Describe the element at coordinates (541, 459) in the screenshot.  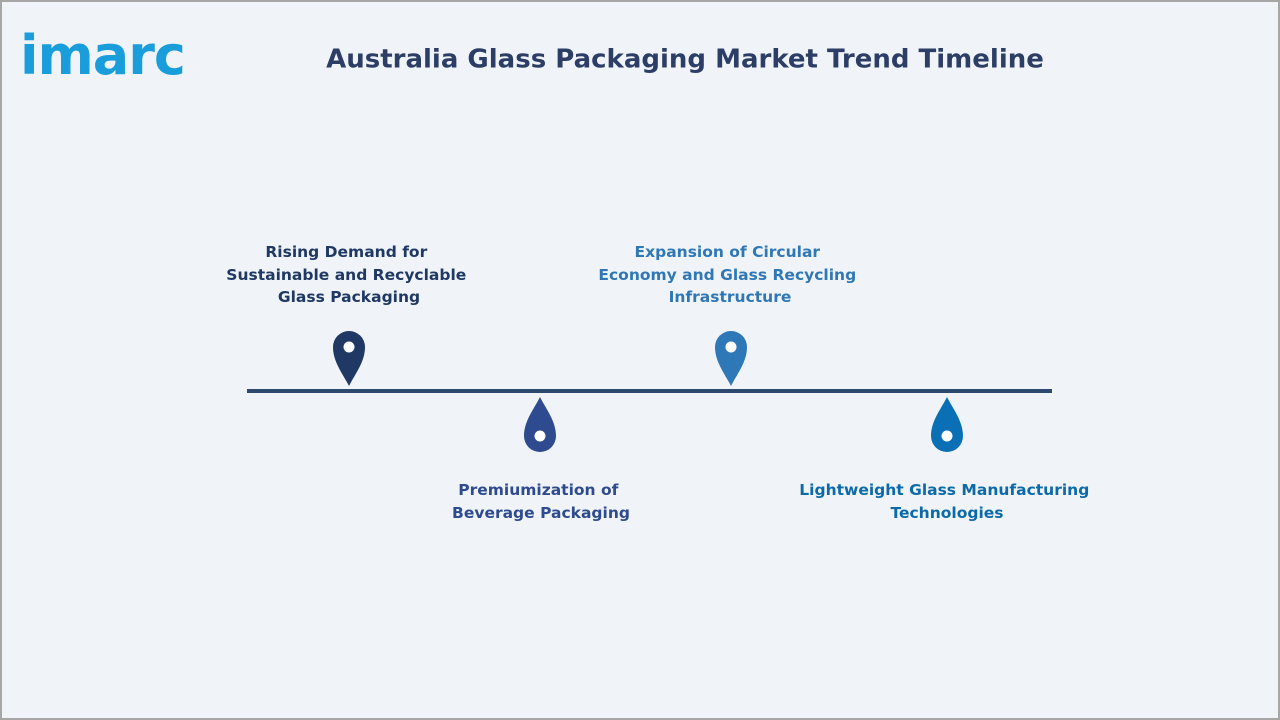
I see `timeline-item: Premiumization of Beverage Packaging` at that location.